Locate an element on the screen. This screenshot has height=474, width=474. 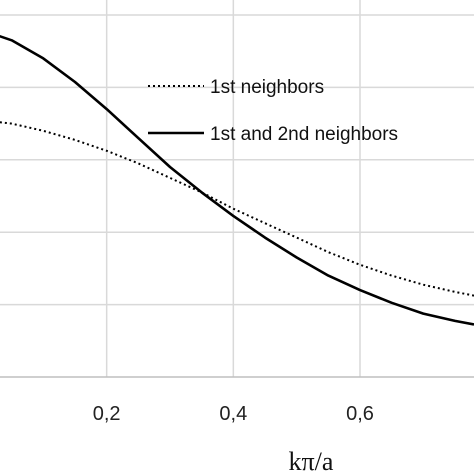
x-tick-label: 0,2 is located at coordinates (107, 414).